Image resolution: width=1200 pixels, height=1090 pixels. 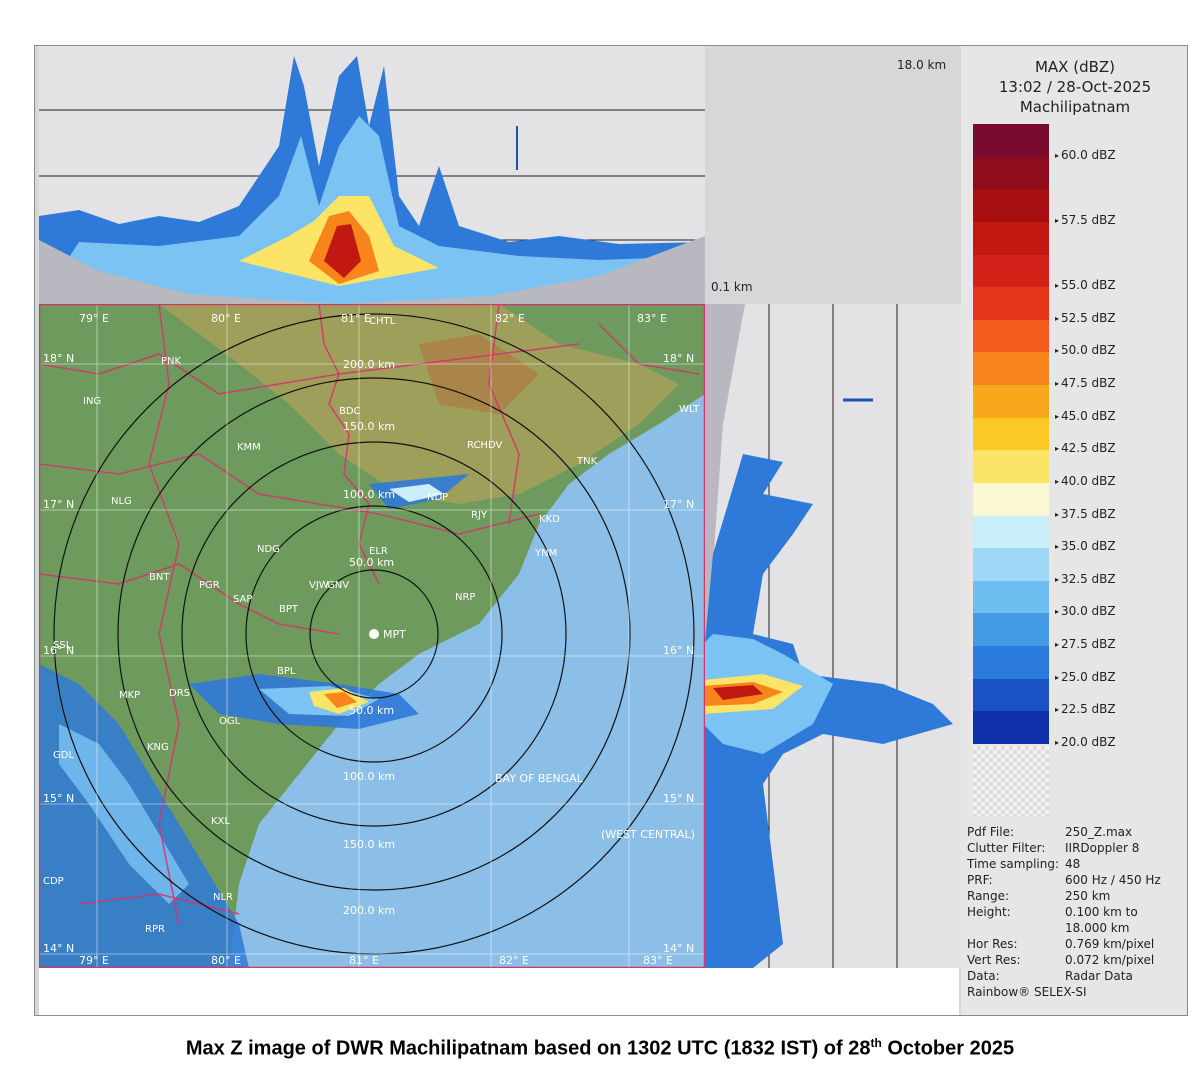 I want to click on place-label: RPR, so click(x=155, y=929).